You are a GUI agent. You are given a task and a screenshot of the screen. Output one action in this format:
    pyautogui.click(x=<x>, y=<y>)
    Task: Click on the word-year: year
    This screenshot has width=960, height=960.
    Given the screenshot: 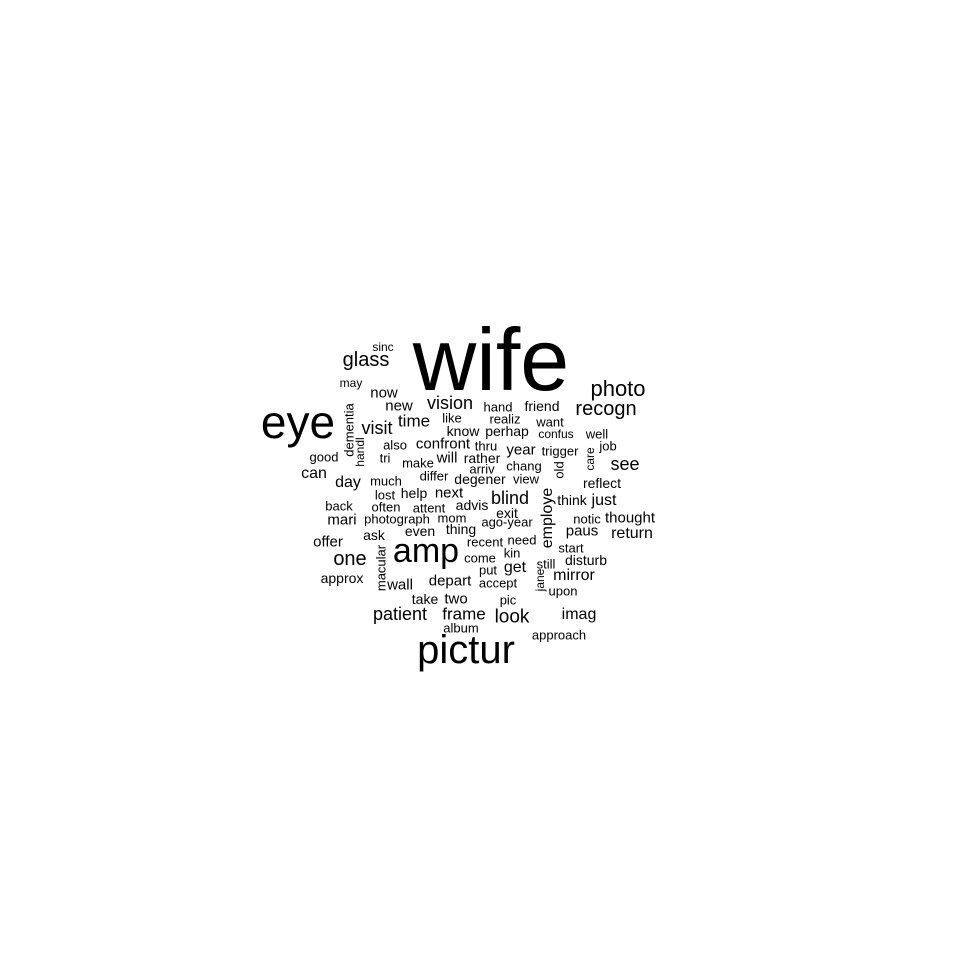 What is the action you would take?
    pyautogui.click(x=521, y=450)
    